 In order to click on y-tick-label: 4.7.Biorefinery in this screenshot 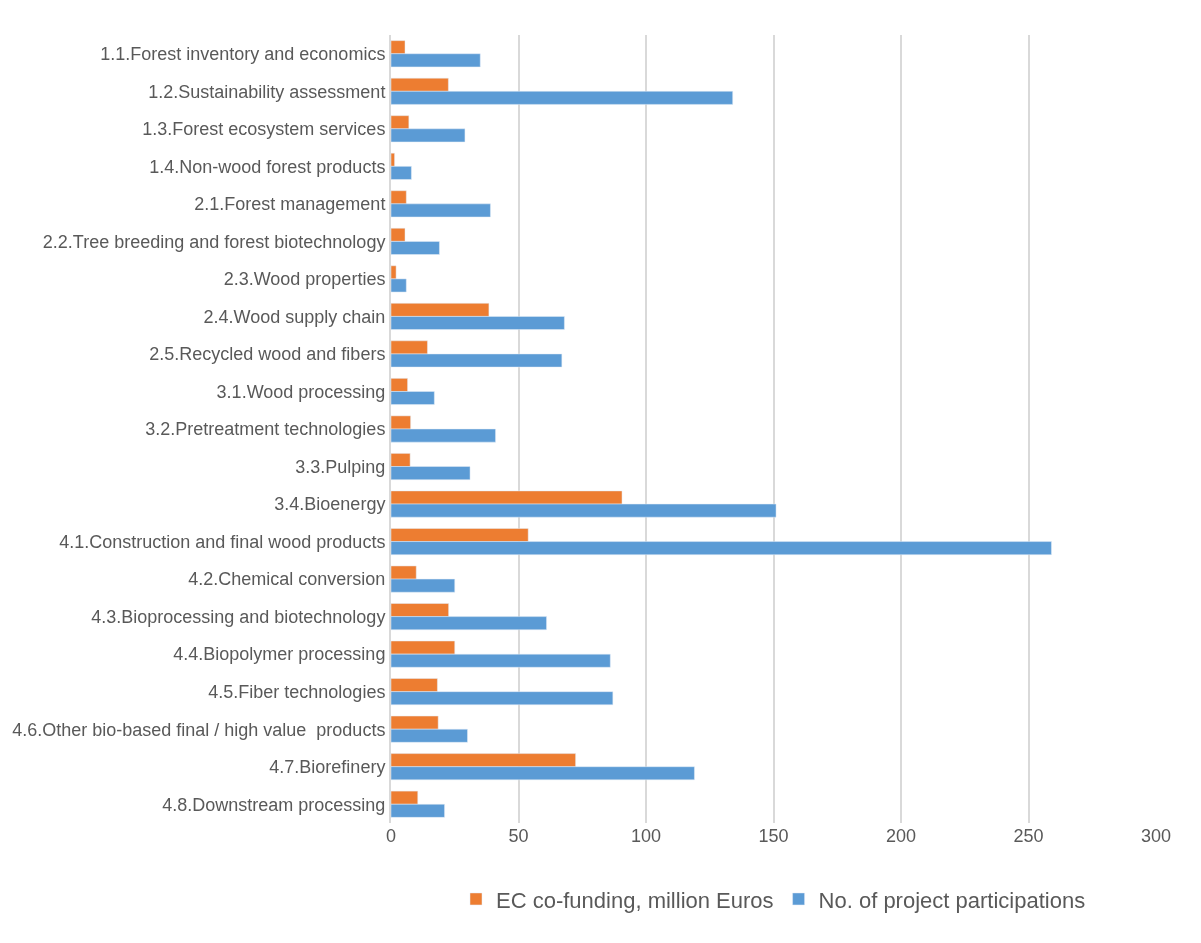, I will do `click(327, 767)`.